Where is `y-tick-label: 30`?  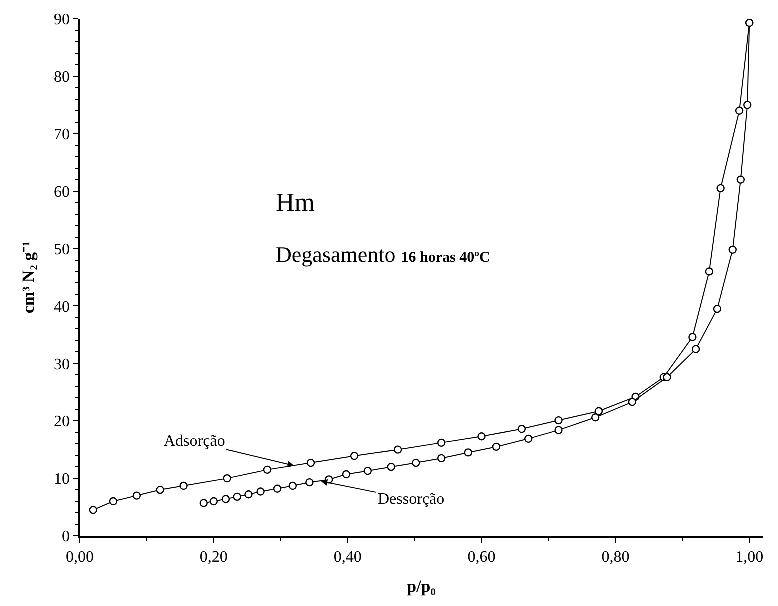 y-tick-label: 30 is located at coordinates (62, 365).